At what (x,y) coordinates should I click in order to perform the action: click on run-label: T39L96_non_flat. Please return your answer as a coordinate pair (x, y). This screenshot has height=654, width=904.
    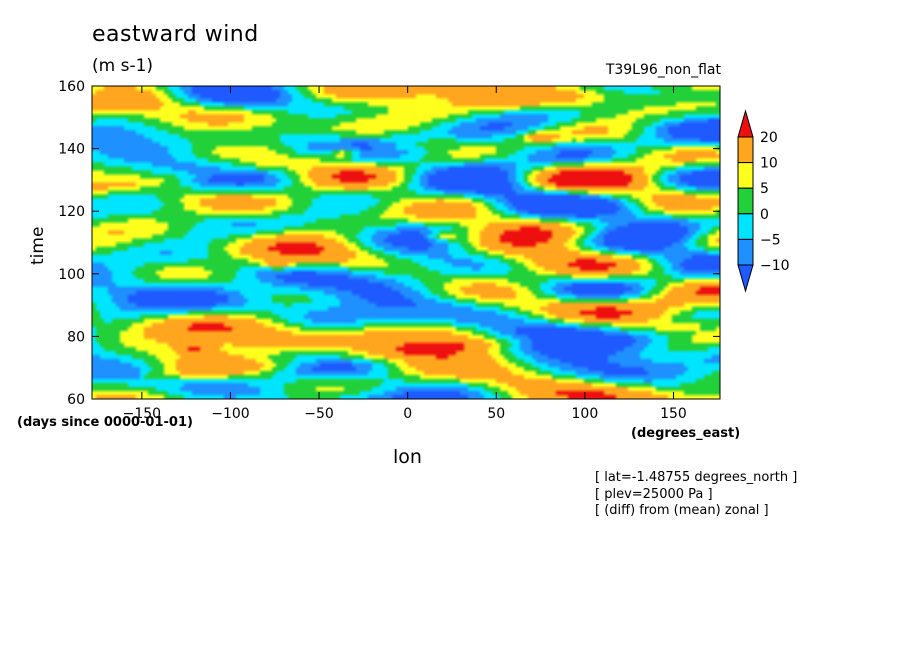
    Looking at the image, I should click on (663, 70).